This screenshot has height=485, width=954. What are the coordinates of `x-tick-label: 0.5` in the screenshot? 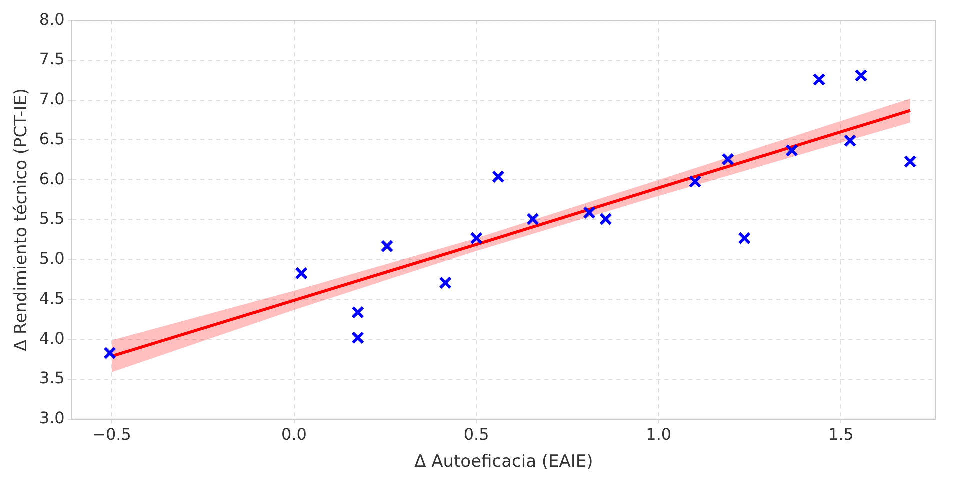 It's located at (477, 434).